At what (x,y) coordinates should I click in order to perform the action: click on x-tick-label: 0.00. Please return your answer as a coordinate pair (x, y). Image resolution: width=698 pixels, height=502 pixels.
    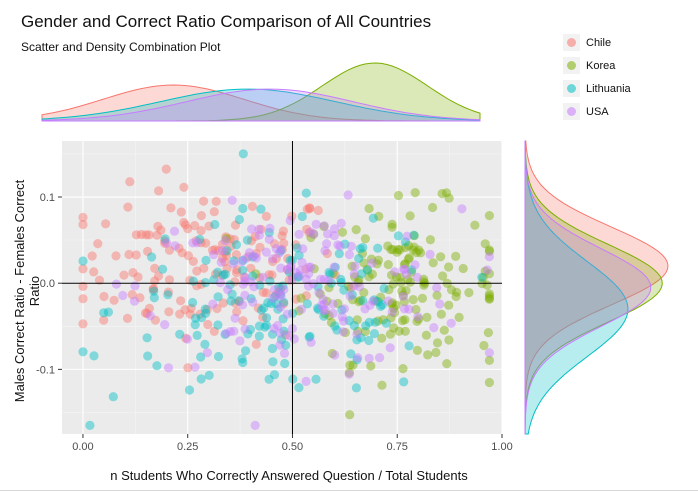
    Looking at the image, I should click on (82, 447).